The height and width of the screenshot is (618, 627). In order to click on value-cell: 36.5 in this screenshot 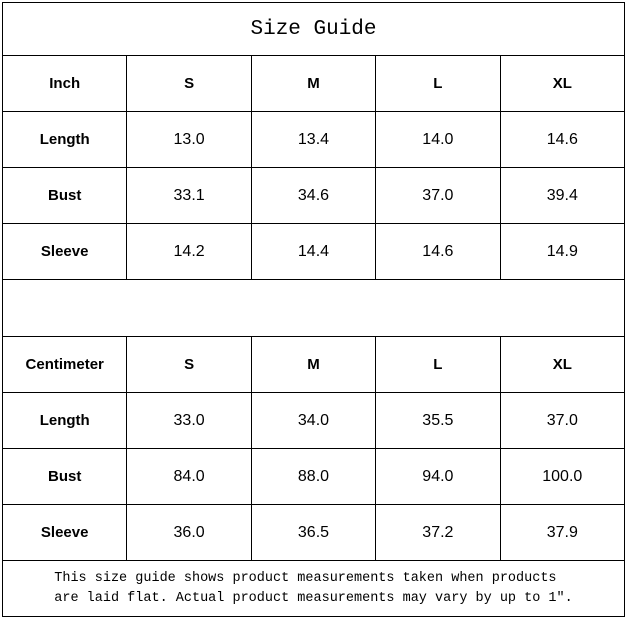, I will do `click(313, 532)`.